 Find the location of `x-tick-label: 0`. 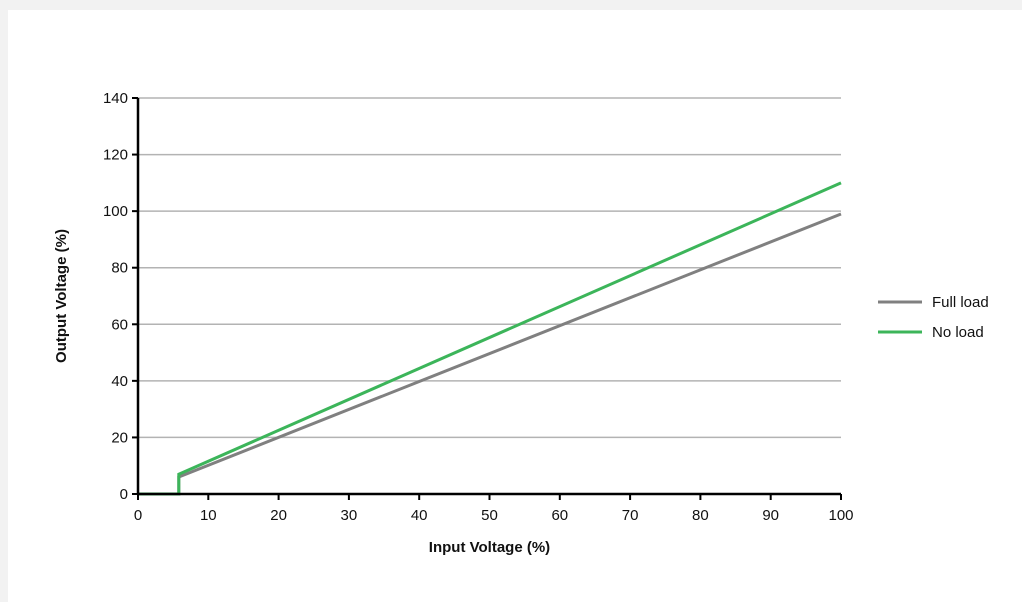

x-tick-label: 0 is located at coordinates (138, 515).